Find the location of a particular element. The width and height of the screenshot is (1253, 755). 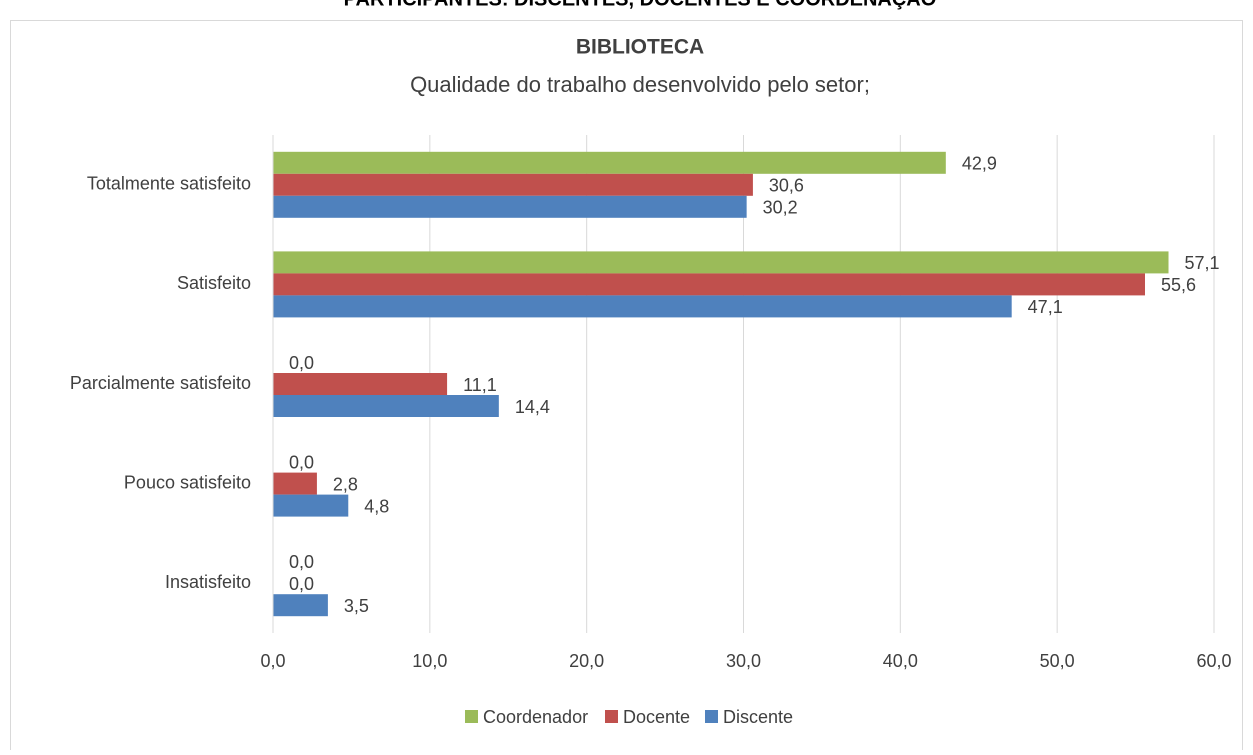

x-tick-label: 0,0 is located at coordinates (272, 661).